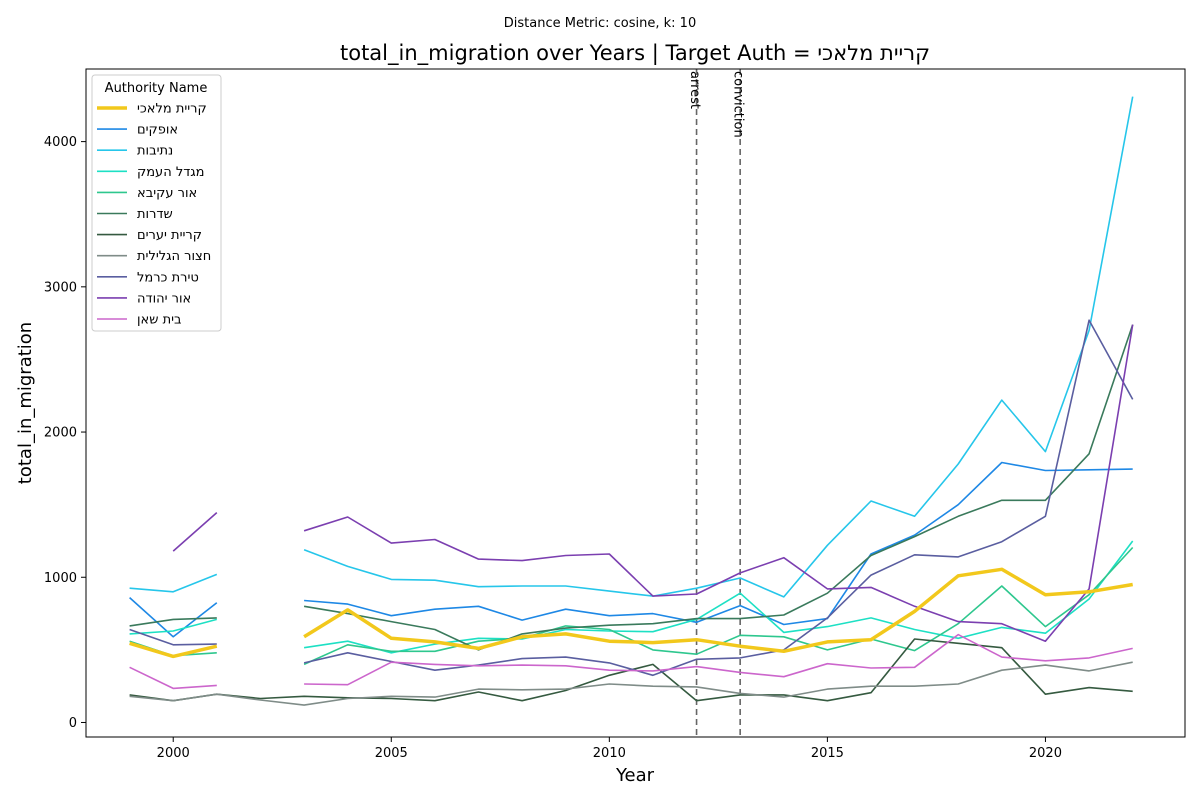 Image resolution: width=1200 pixels, height=804 pixels. What do you see at coordinates (391, 753) in the screenshot?
I see `x-tick-label: 2005` at bounding box center [391, 753].